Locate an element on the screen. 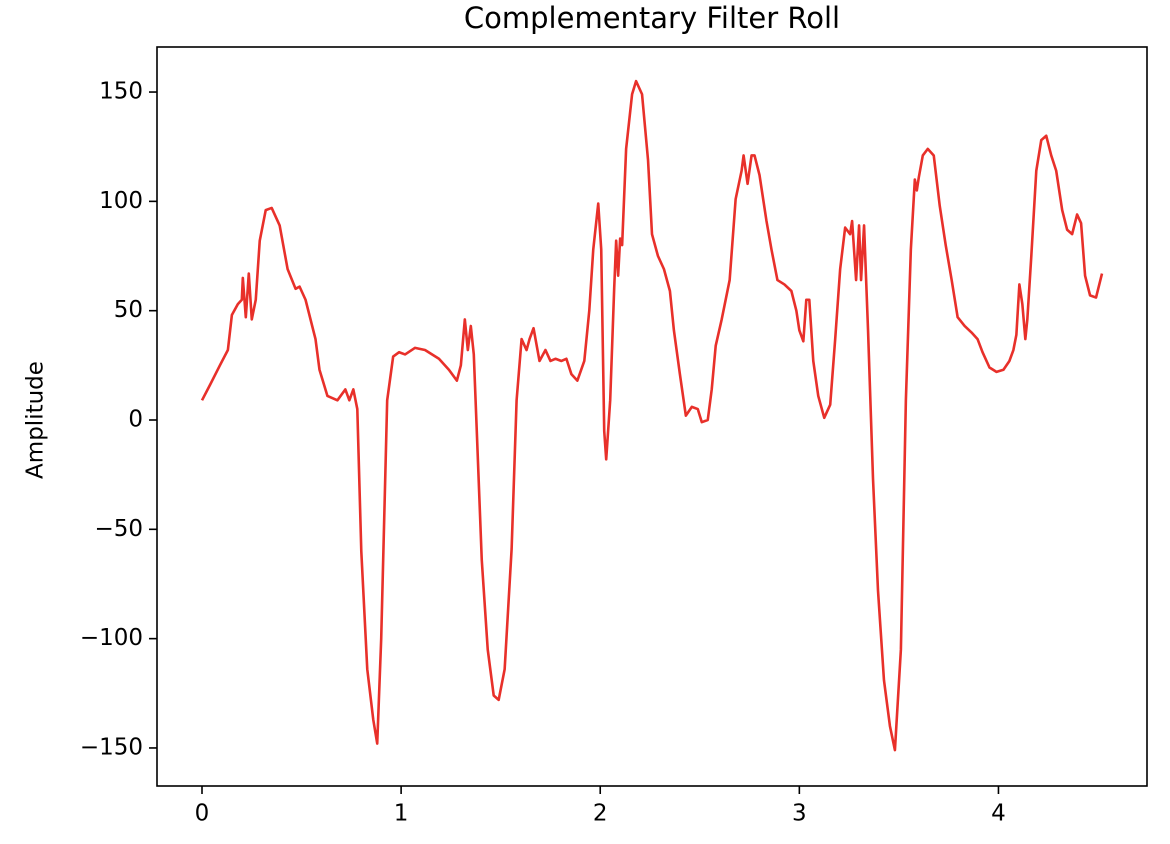 Image resolution: width=1170 pixels, height=844 pixels. y-tick-label: −150 is located at coordinates (111, 747).